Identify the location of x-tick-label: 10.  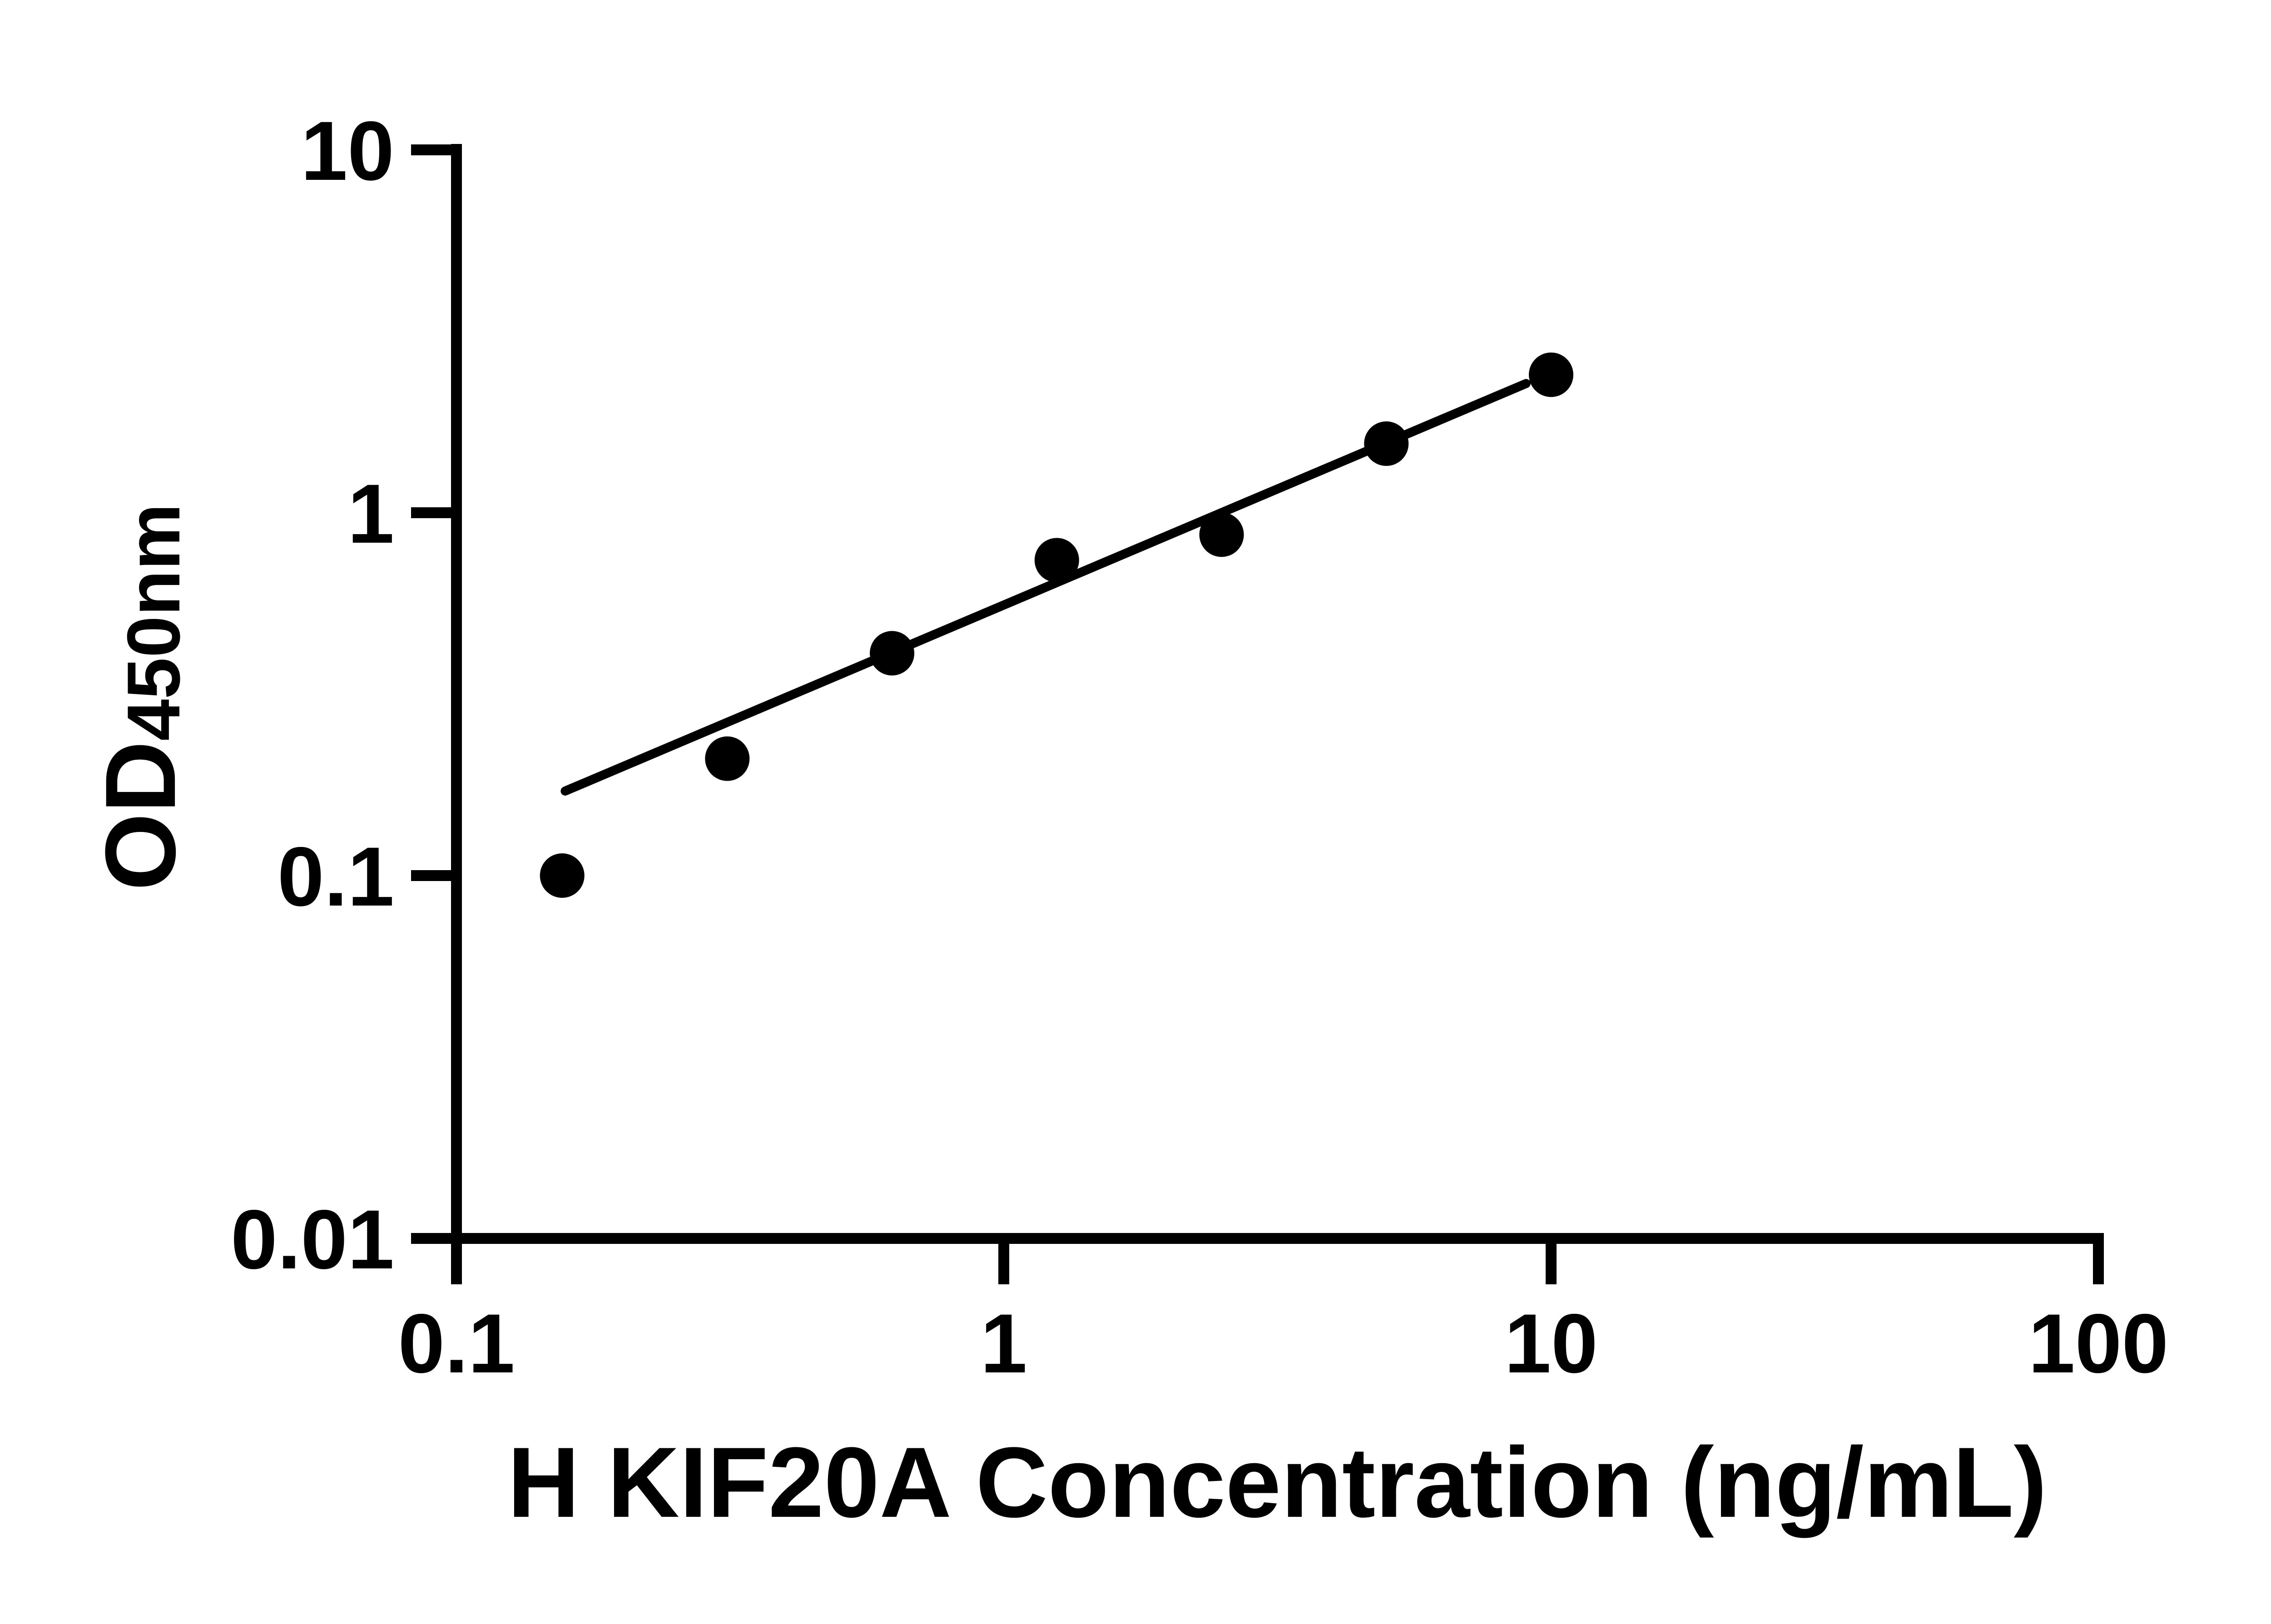
(1551, 1344).